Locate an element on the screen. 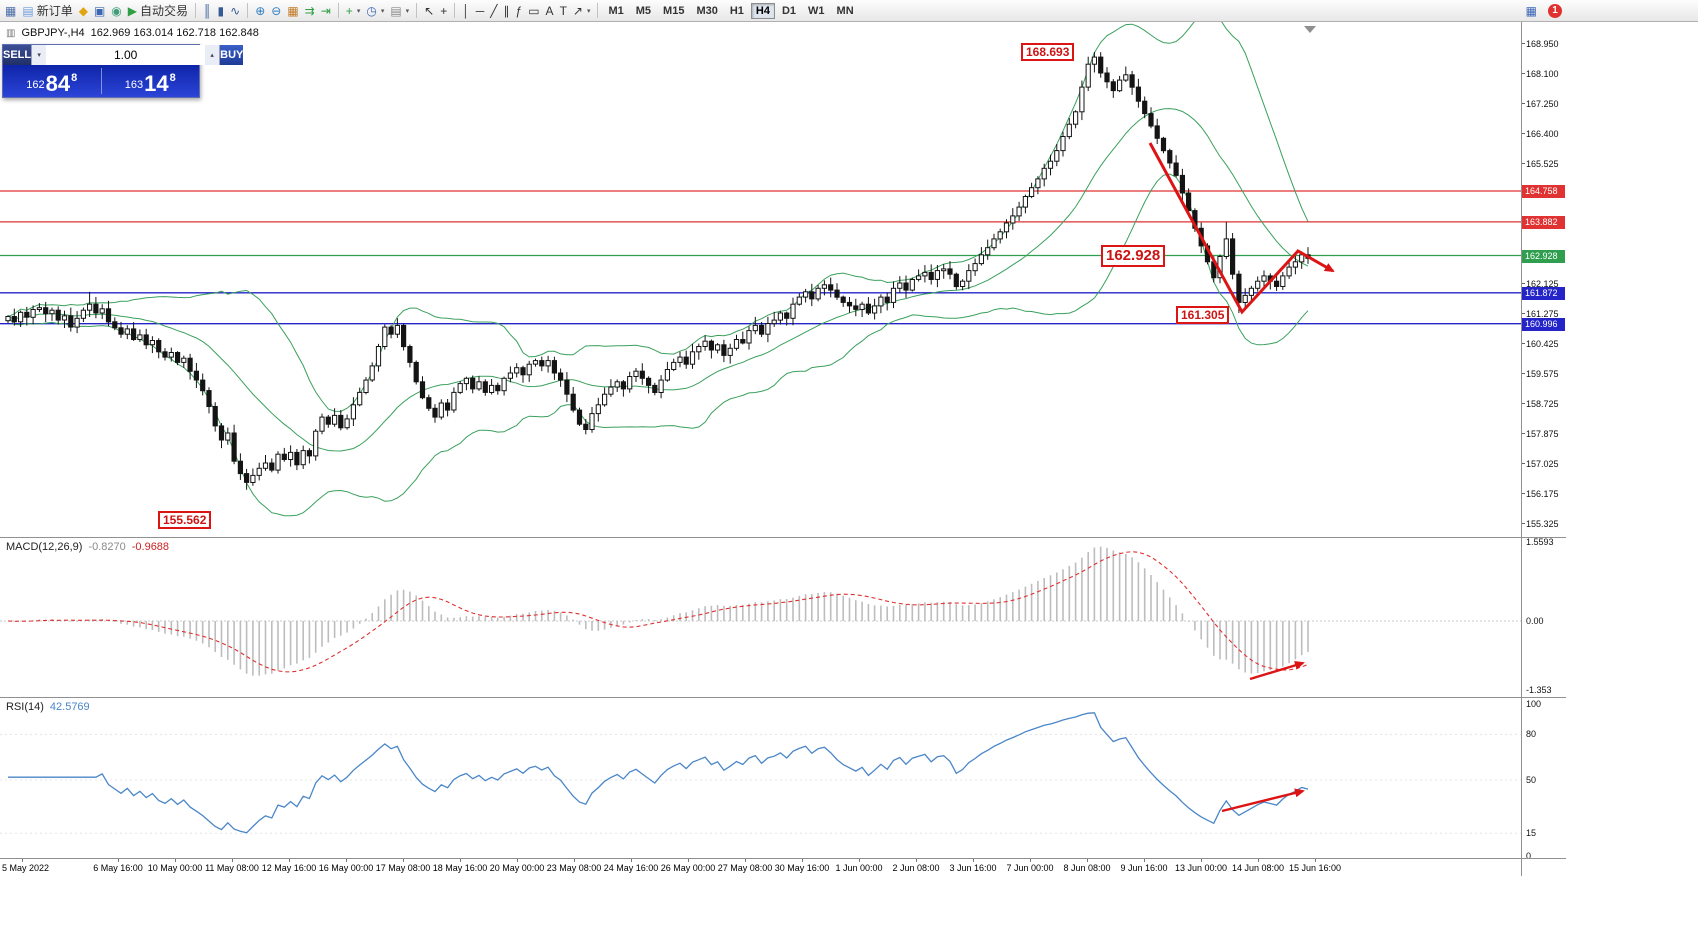 The image size is (1698, 945). arrows-icon: ↗ is located at coordinates (577, 10).